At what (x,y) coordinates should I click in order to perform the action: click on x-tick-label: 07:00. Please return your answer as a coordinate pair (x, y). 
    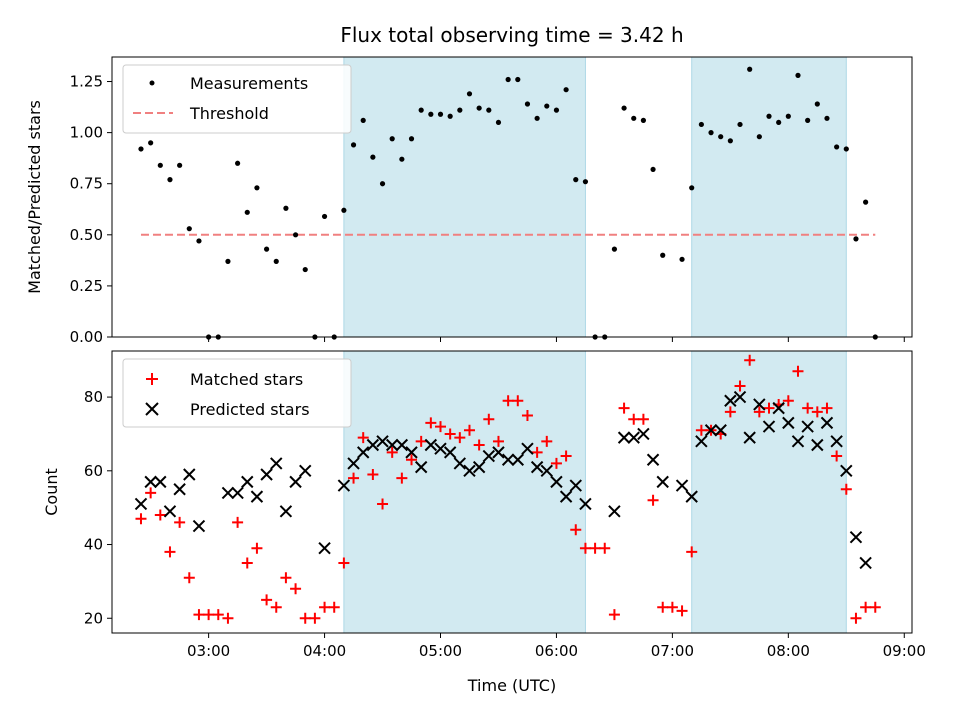
    Looking at the image, I should click on (672, 651).